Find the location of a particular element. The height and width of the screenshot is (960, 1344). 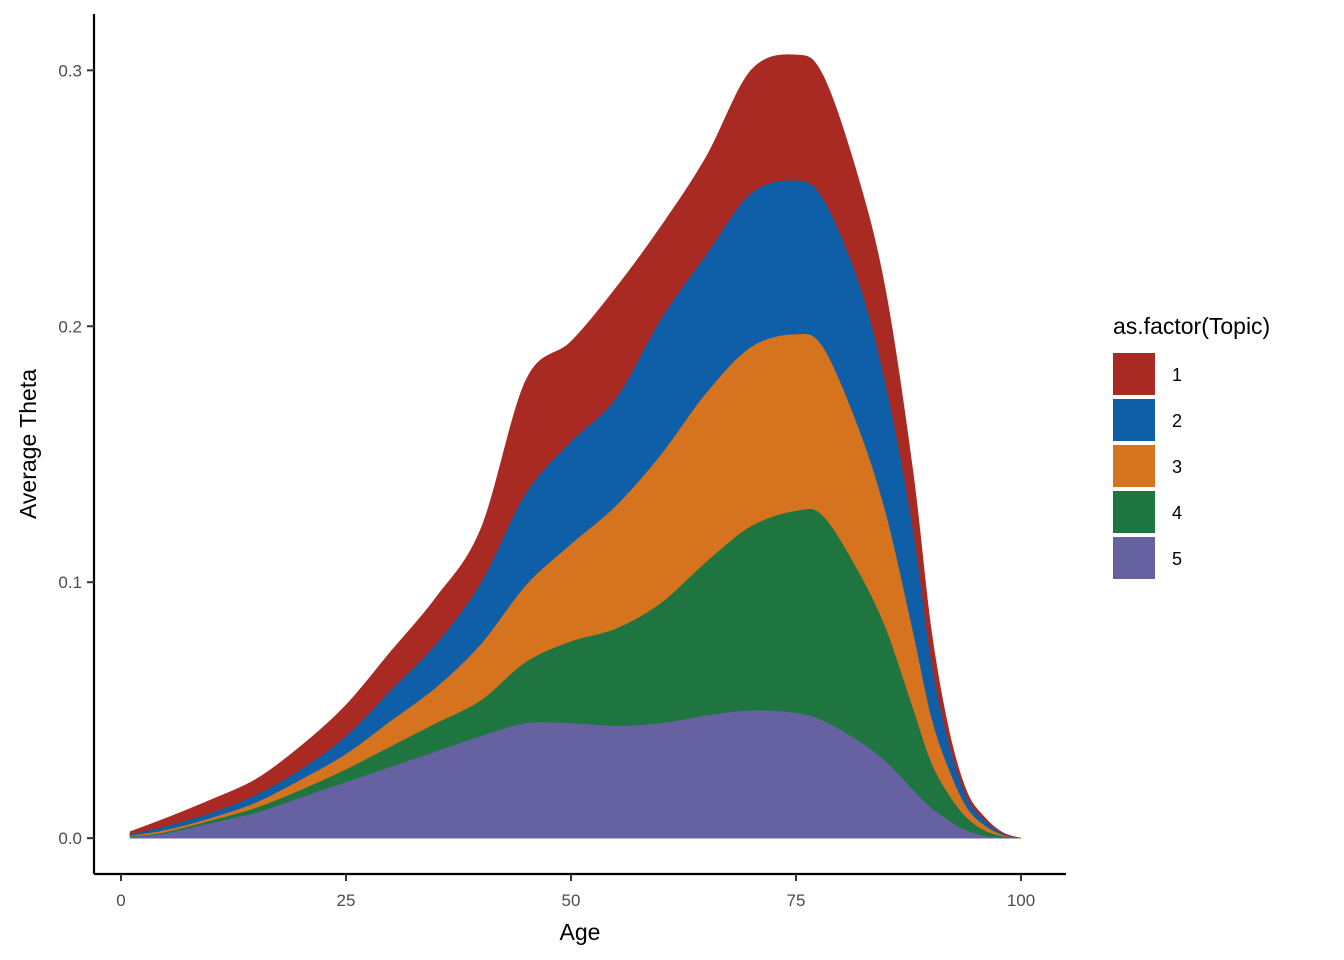

x-tick-label: 100 is located at coordinates (1021, 900).